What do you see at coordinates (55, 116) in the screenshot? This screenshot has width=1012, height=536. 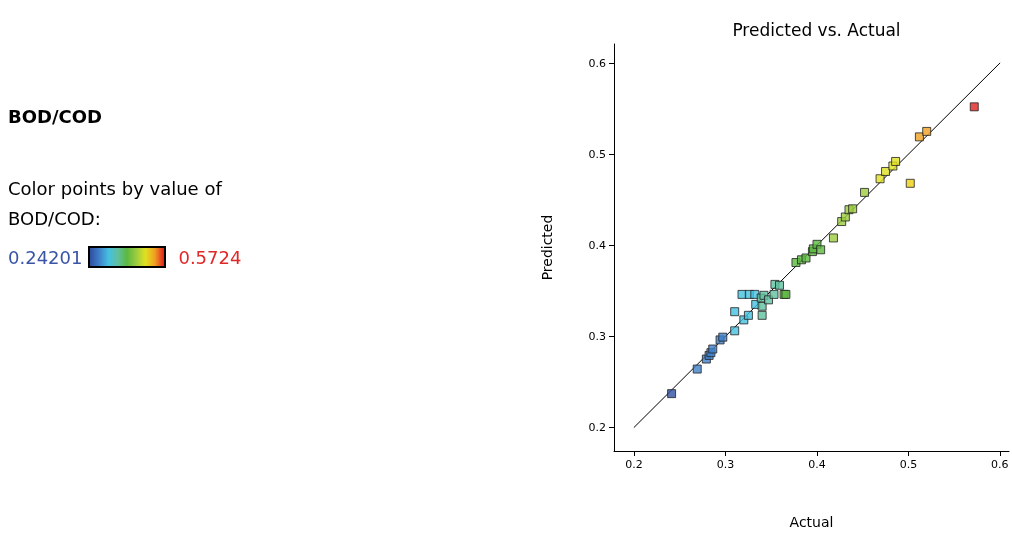 I see `text: BOD/COD` at bounding box center [55, 116].